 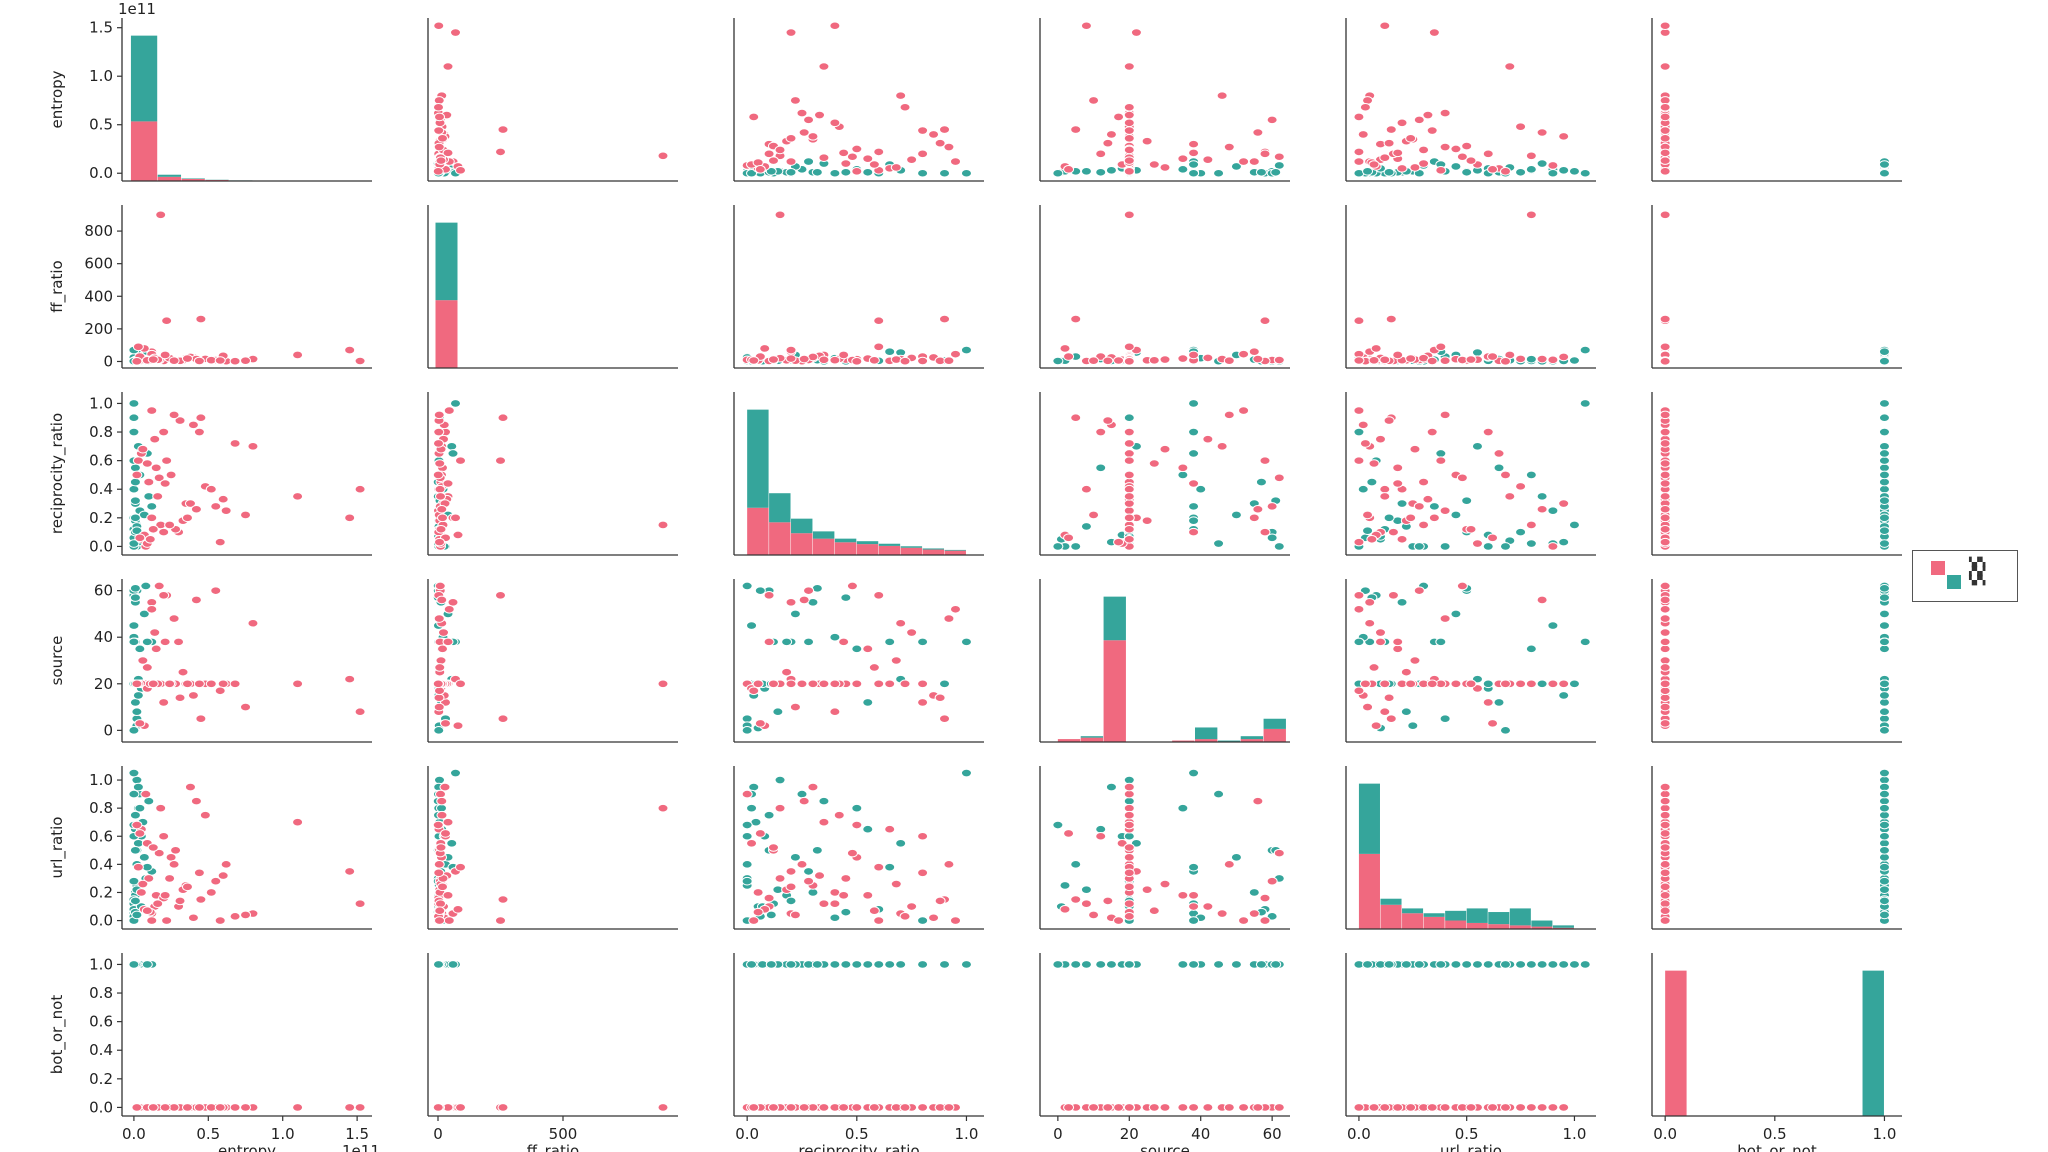 I want to click on y-tick-label-reciprocity_ratio: 0.4, so click(x=101, y=489).